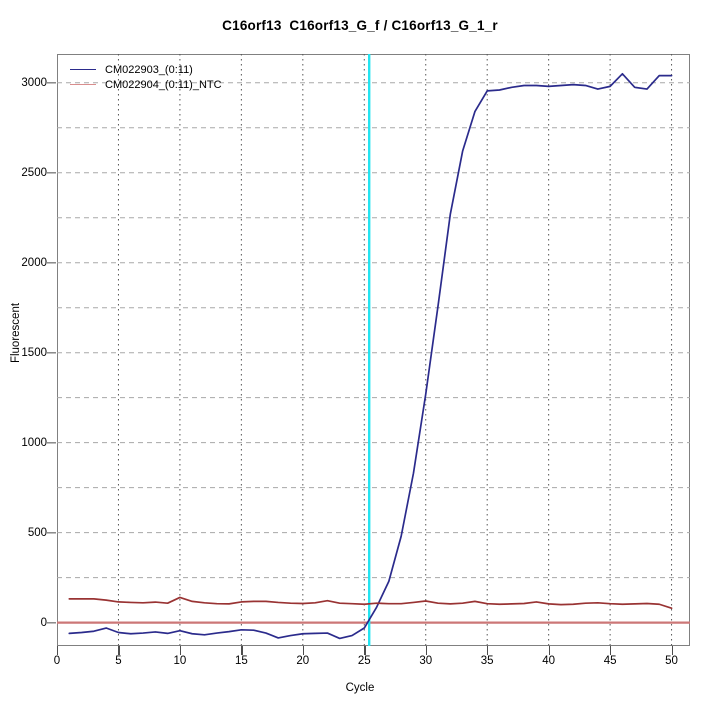 The height and width of the screenshot is (720, 720). I want to click on y-tick-label-0: 0, so click(43, 622).